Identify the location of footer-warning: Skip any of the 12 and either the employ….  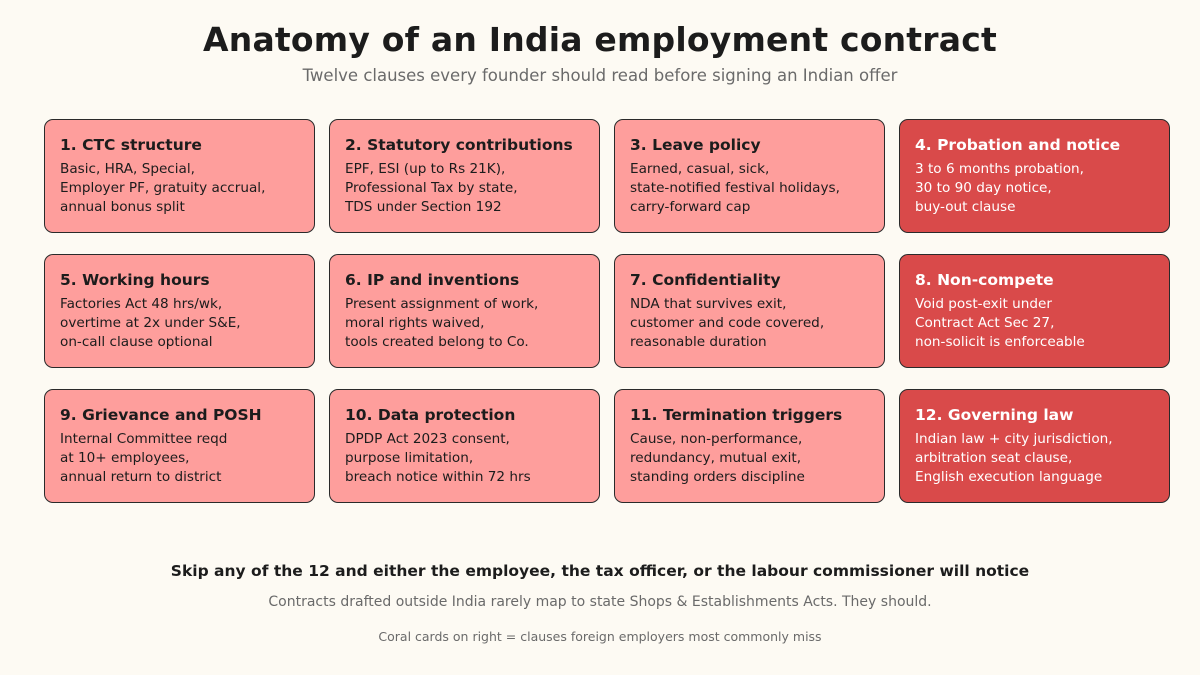
(600, 571).